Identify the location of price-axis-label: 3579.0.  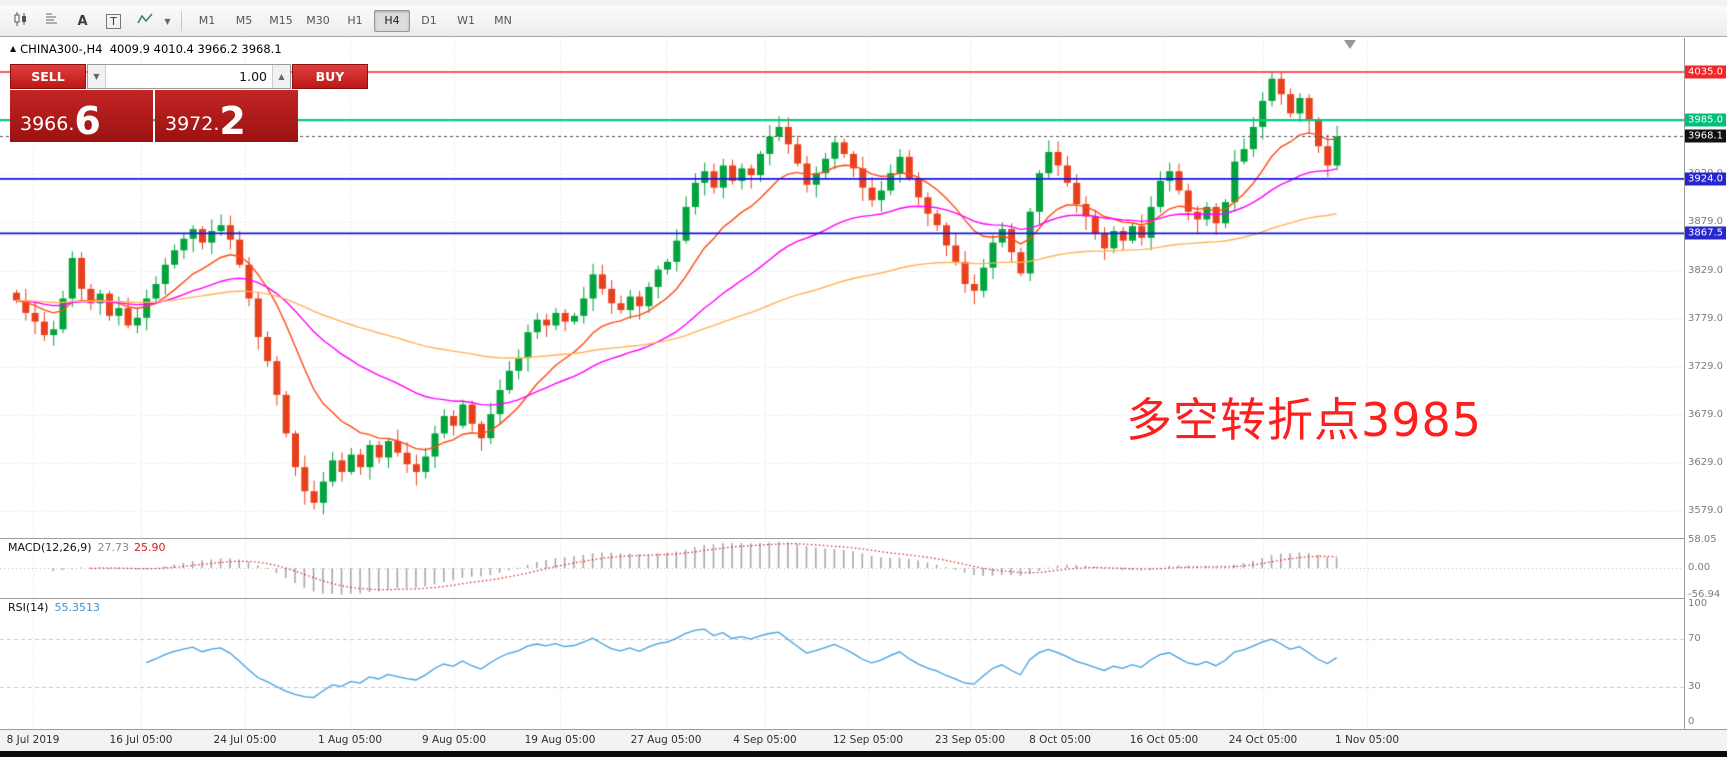
(1705, 511).